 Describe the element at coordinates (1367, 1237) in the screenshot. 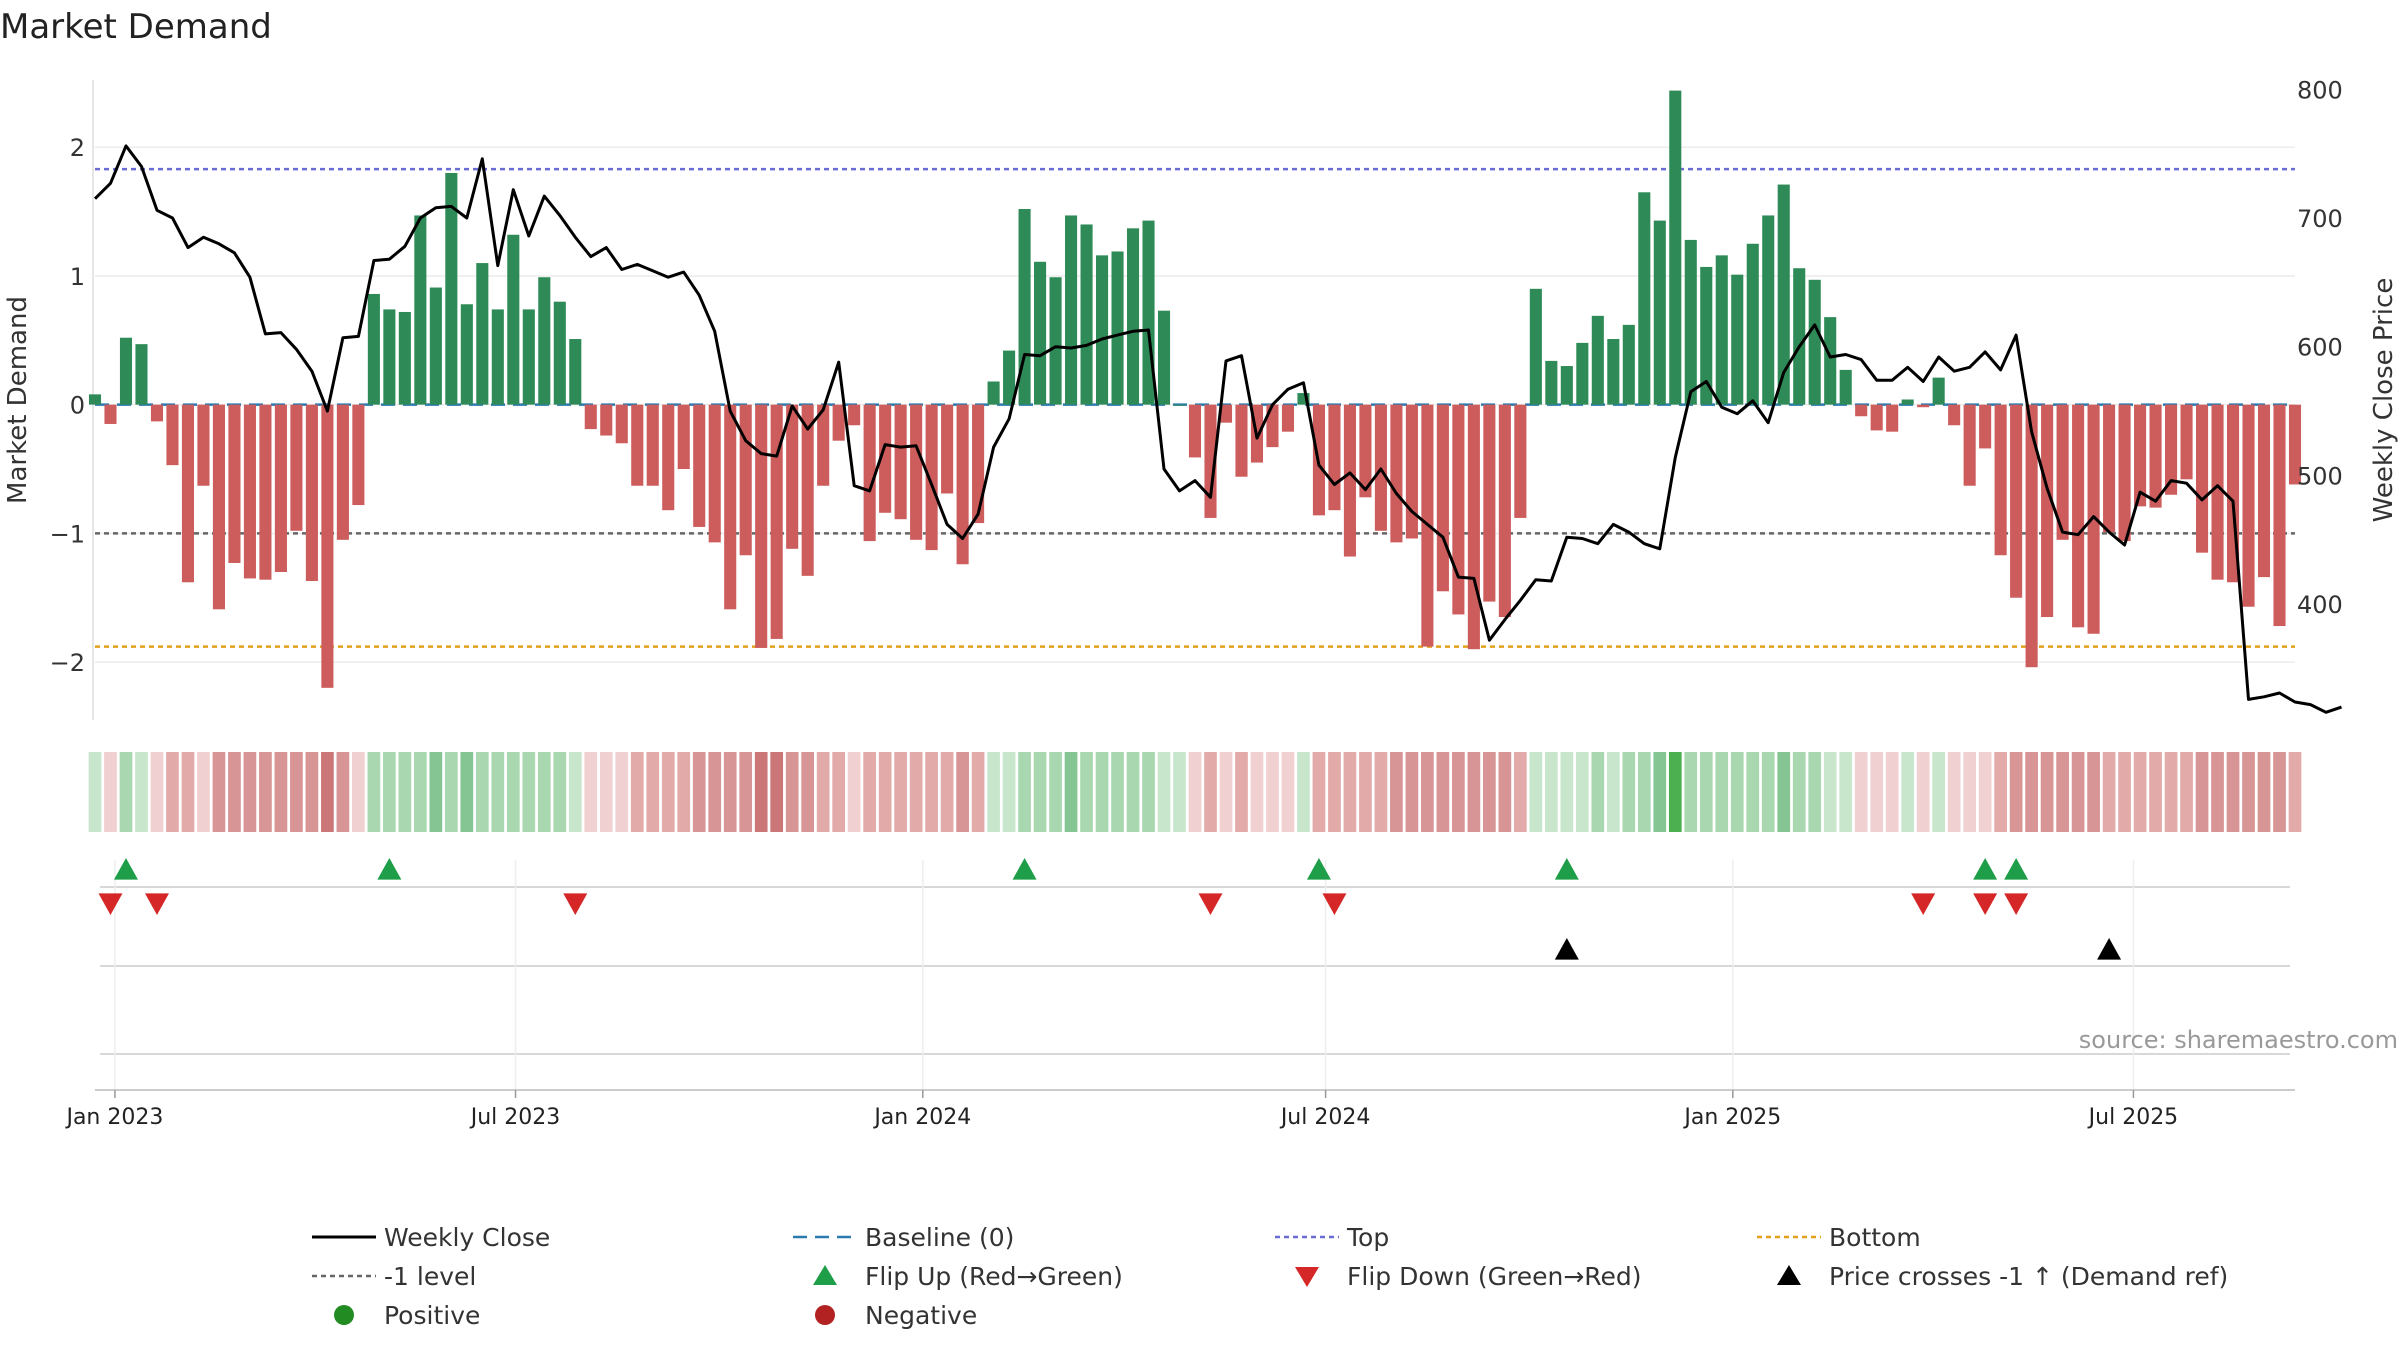

I see `legend-label: Top` at that location.